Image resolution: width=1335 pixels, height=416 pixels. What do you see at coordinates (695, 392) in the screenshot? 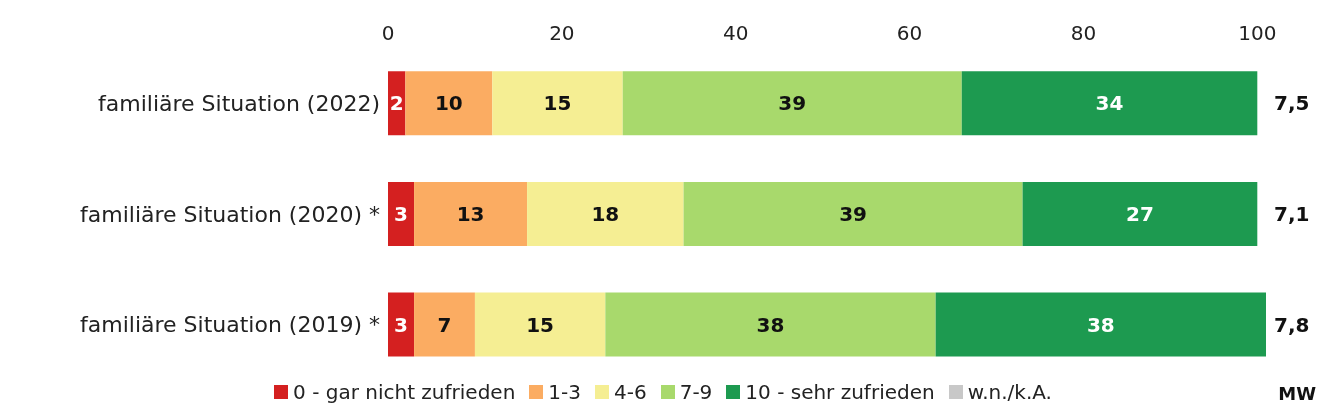
I see `legend-label: 7-9` at bounding box center [695, 392].